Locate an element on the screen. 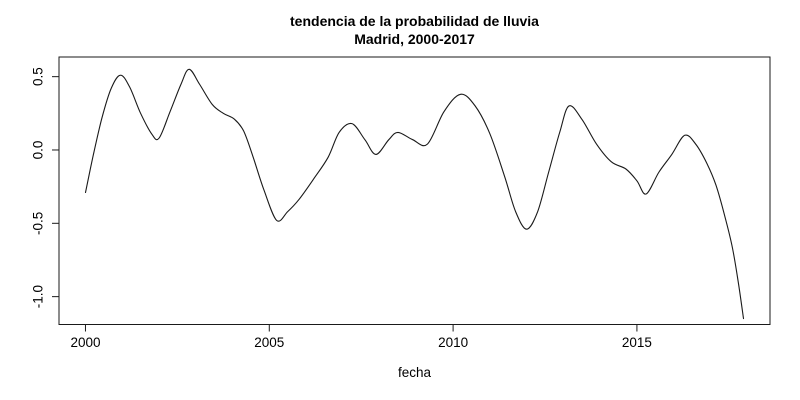  x-axis-label: fecha is located at coordinates (415, 372).